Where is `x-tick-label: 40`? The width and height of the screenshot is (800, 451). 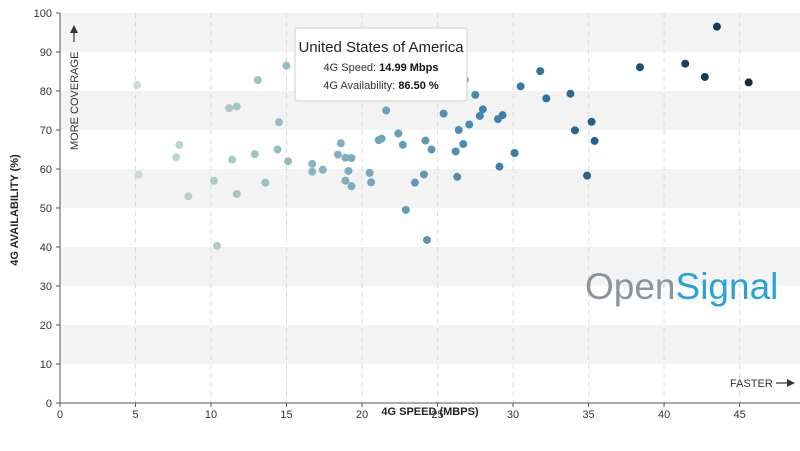 x-tick-label: 40 is located at coordinates (664, 415).